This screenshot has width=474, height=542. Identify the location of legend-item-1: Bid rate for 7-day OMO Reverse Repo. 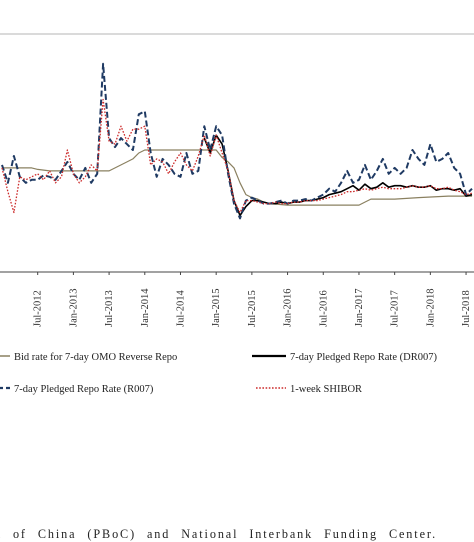
(88, 357).